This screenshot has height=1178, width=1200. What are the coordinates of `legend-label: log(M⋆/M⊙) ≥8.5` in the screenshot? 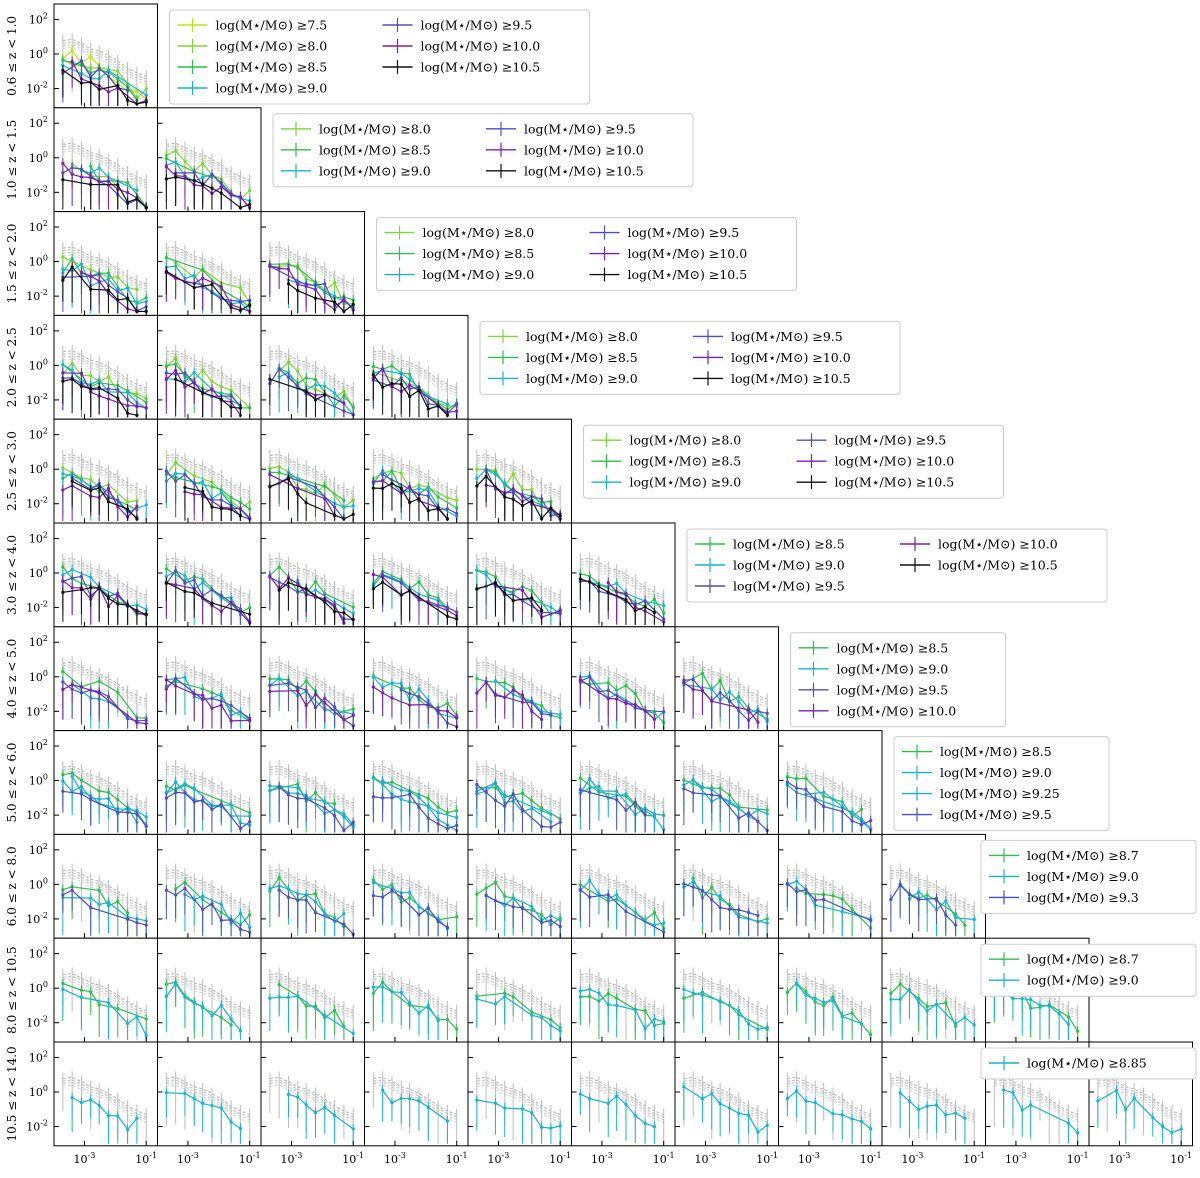 It's located at (893, 647).